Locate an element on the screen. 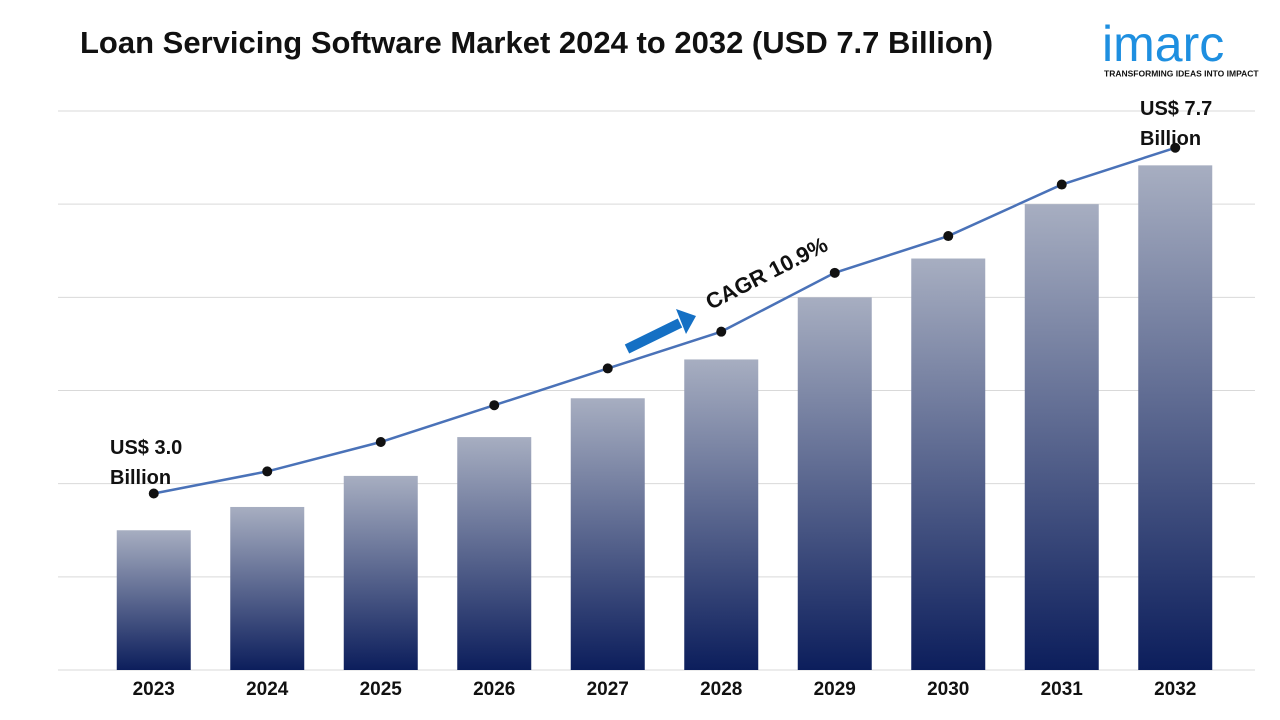 The width and height of the screenshot is (1280, 720). logo: imarc TRANSFORMING IDEAS INTO IMPACT is located at coordinates (1180, 47).